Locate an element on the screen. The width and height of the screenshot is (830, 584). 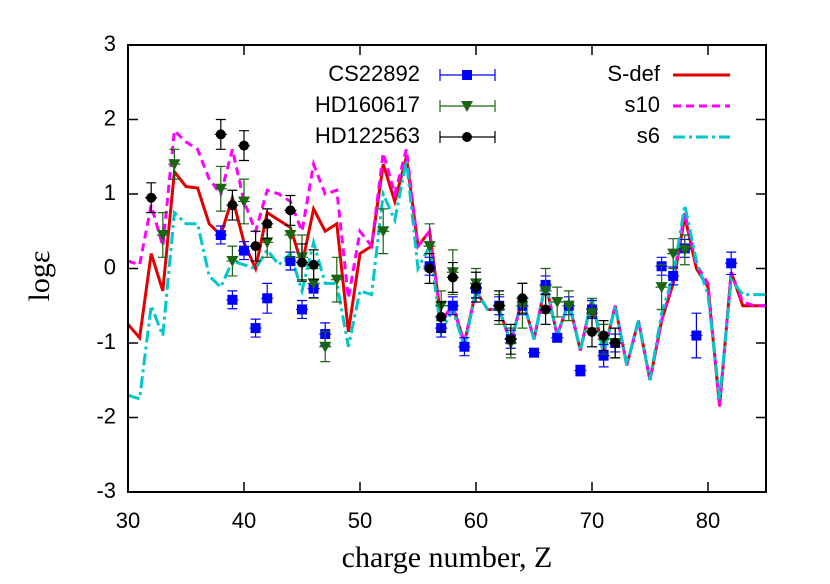
x-axis-label: charge number, Z is located at coordinates (447, 557).